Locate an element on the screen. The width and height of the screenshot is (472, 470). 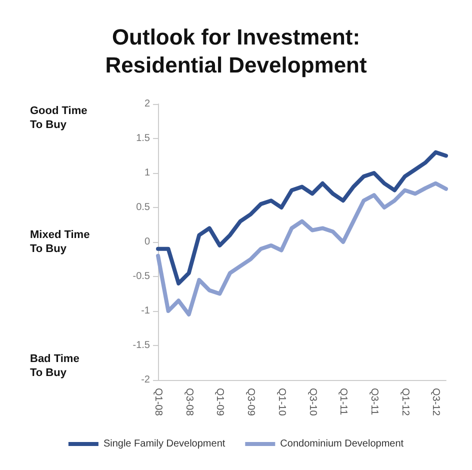
x-tick-label: Q3-08 is located at coordinates (188, 402).